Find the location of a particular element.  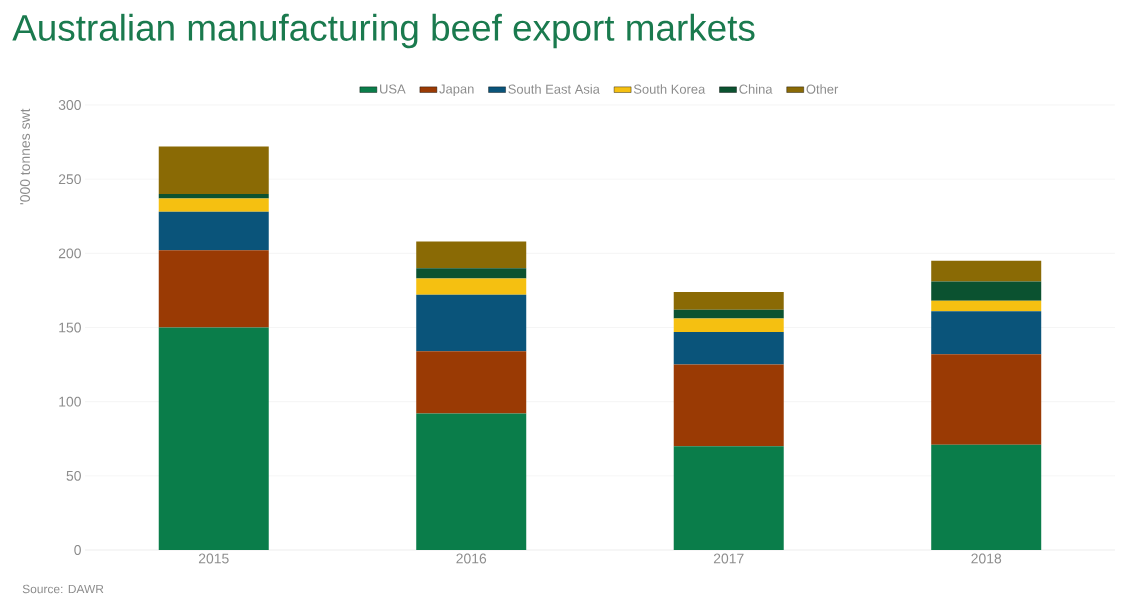

y-tick-label: 50 is located at coordinates (73, 475).